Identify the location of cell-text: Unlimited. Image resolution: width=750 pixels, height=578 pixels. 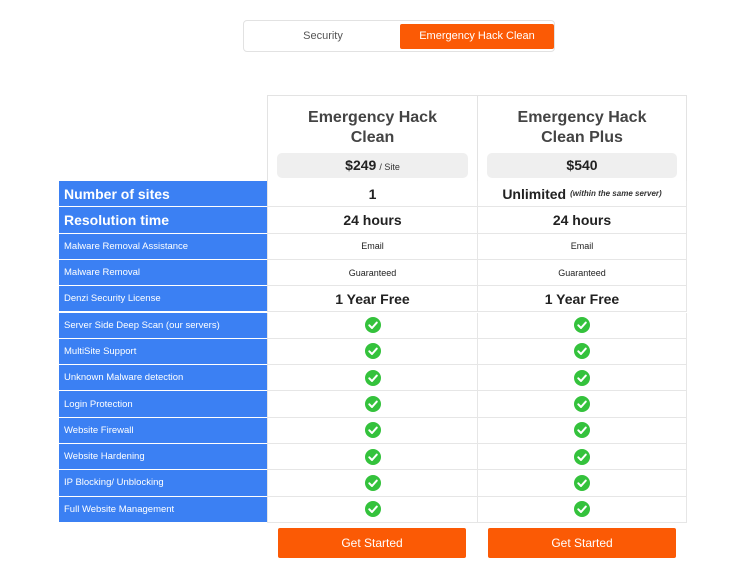
(534, 193).